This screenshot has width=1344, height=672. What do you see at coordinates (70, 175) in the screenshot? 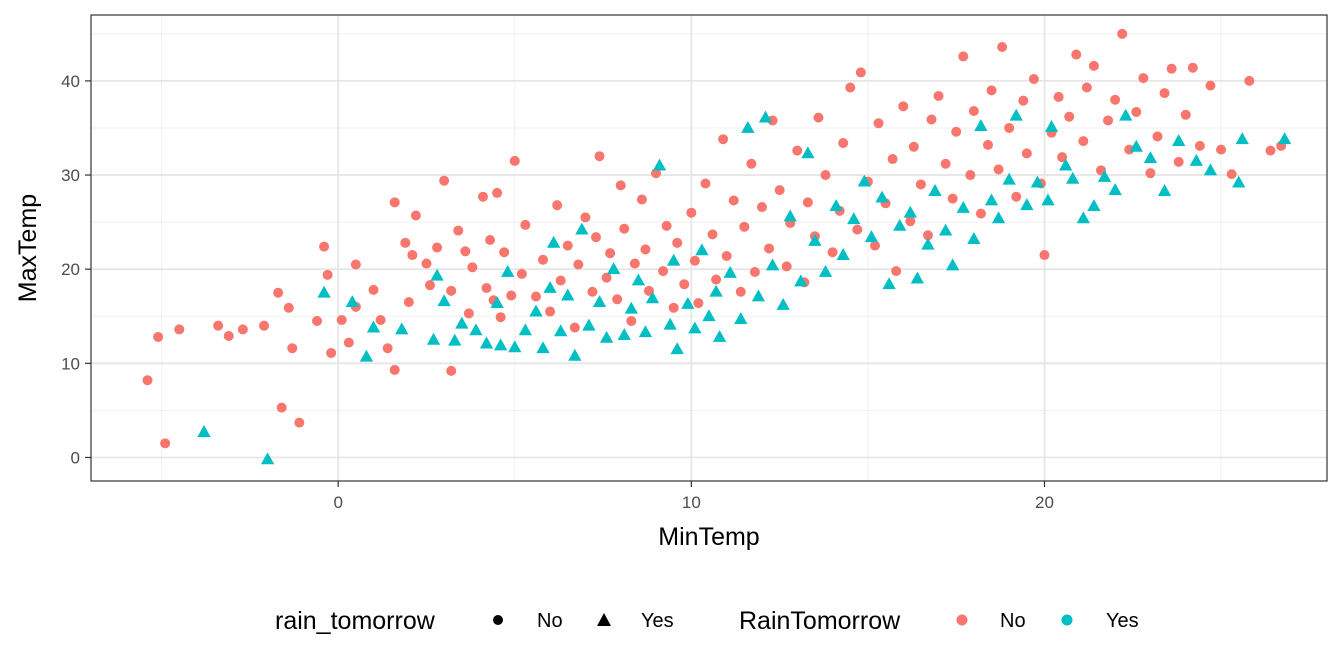
I see `y-tick-label: 30` at bounding box center [70, 175].